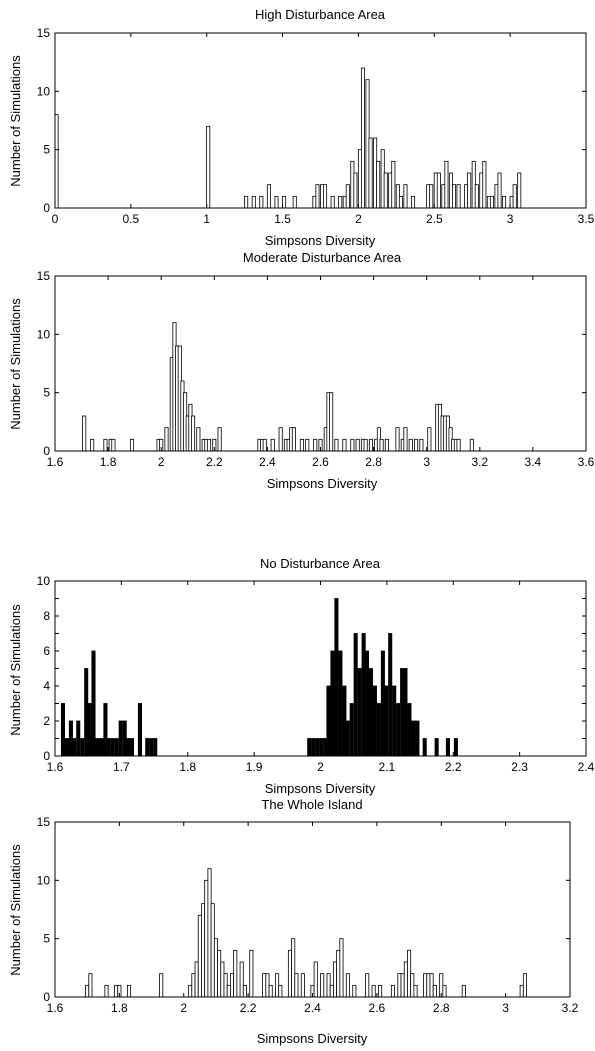 The image size is (595, 1051). I want to click on y-tick-label: 10, so click(44, 91).